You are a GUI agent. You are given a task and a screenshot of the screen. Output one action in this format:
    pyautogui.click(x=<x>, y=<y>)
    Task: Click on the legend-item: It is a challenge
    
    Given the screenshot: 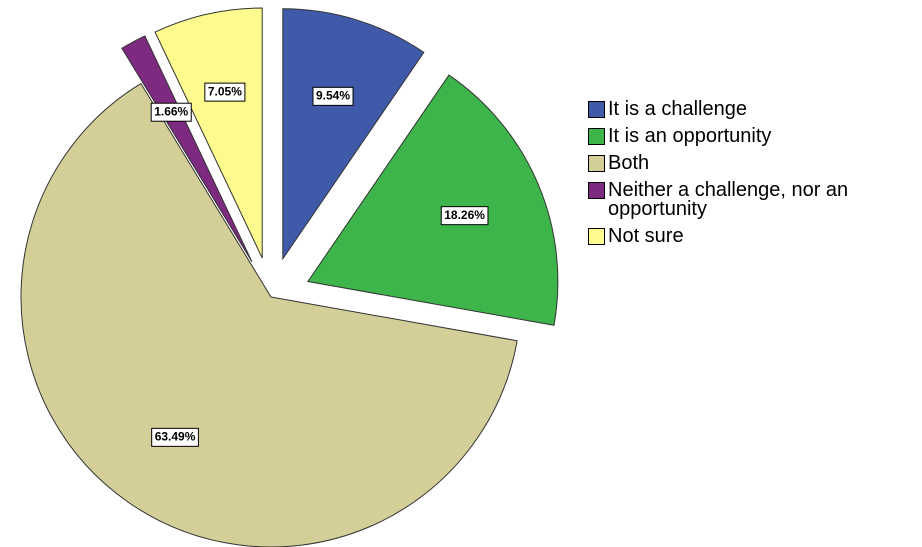 What is the action you would take?
    pyautogui.click(x=753, y=109)
    